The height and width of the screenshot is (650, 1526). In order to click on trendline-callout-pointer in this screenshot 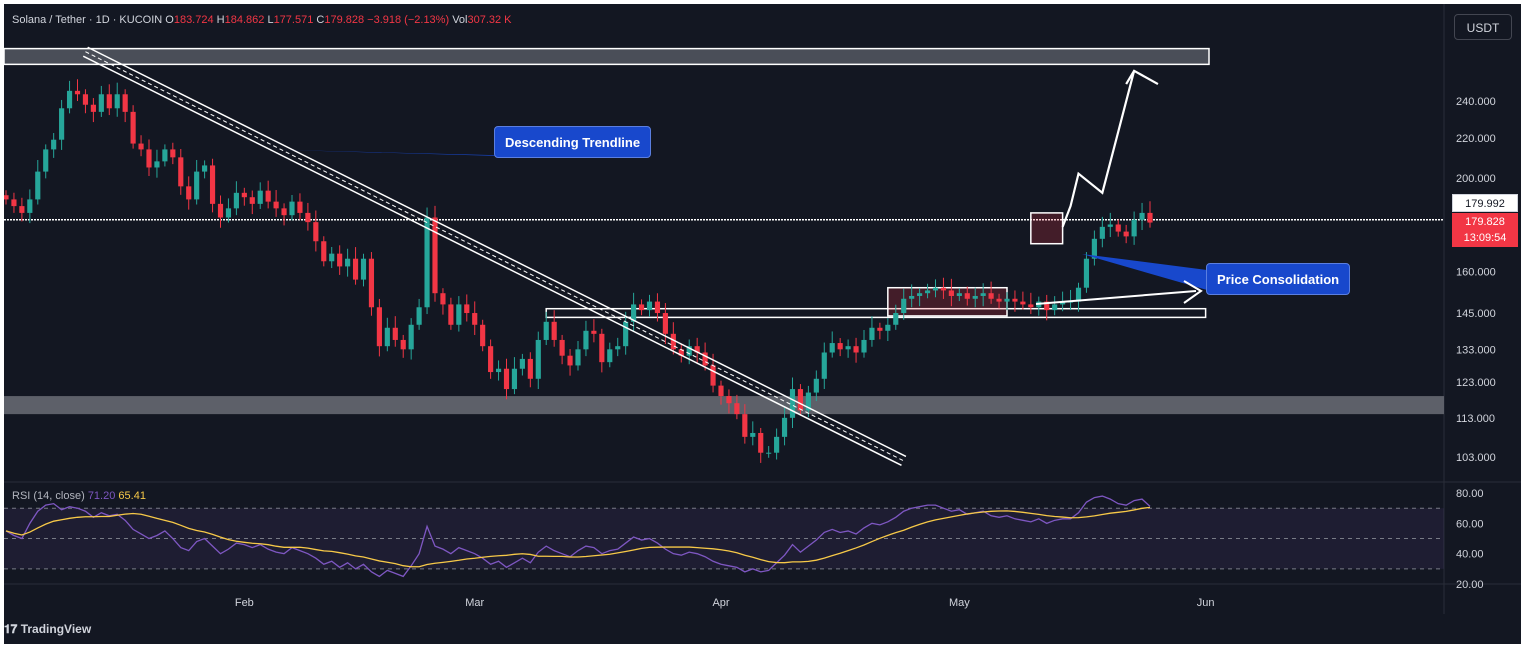, I will do `click(406, 152)`.